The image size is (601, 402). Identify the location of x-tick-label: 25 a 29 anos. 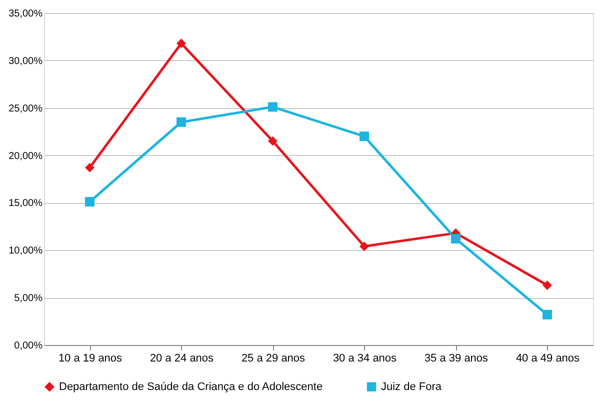
(273, 358).